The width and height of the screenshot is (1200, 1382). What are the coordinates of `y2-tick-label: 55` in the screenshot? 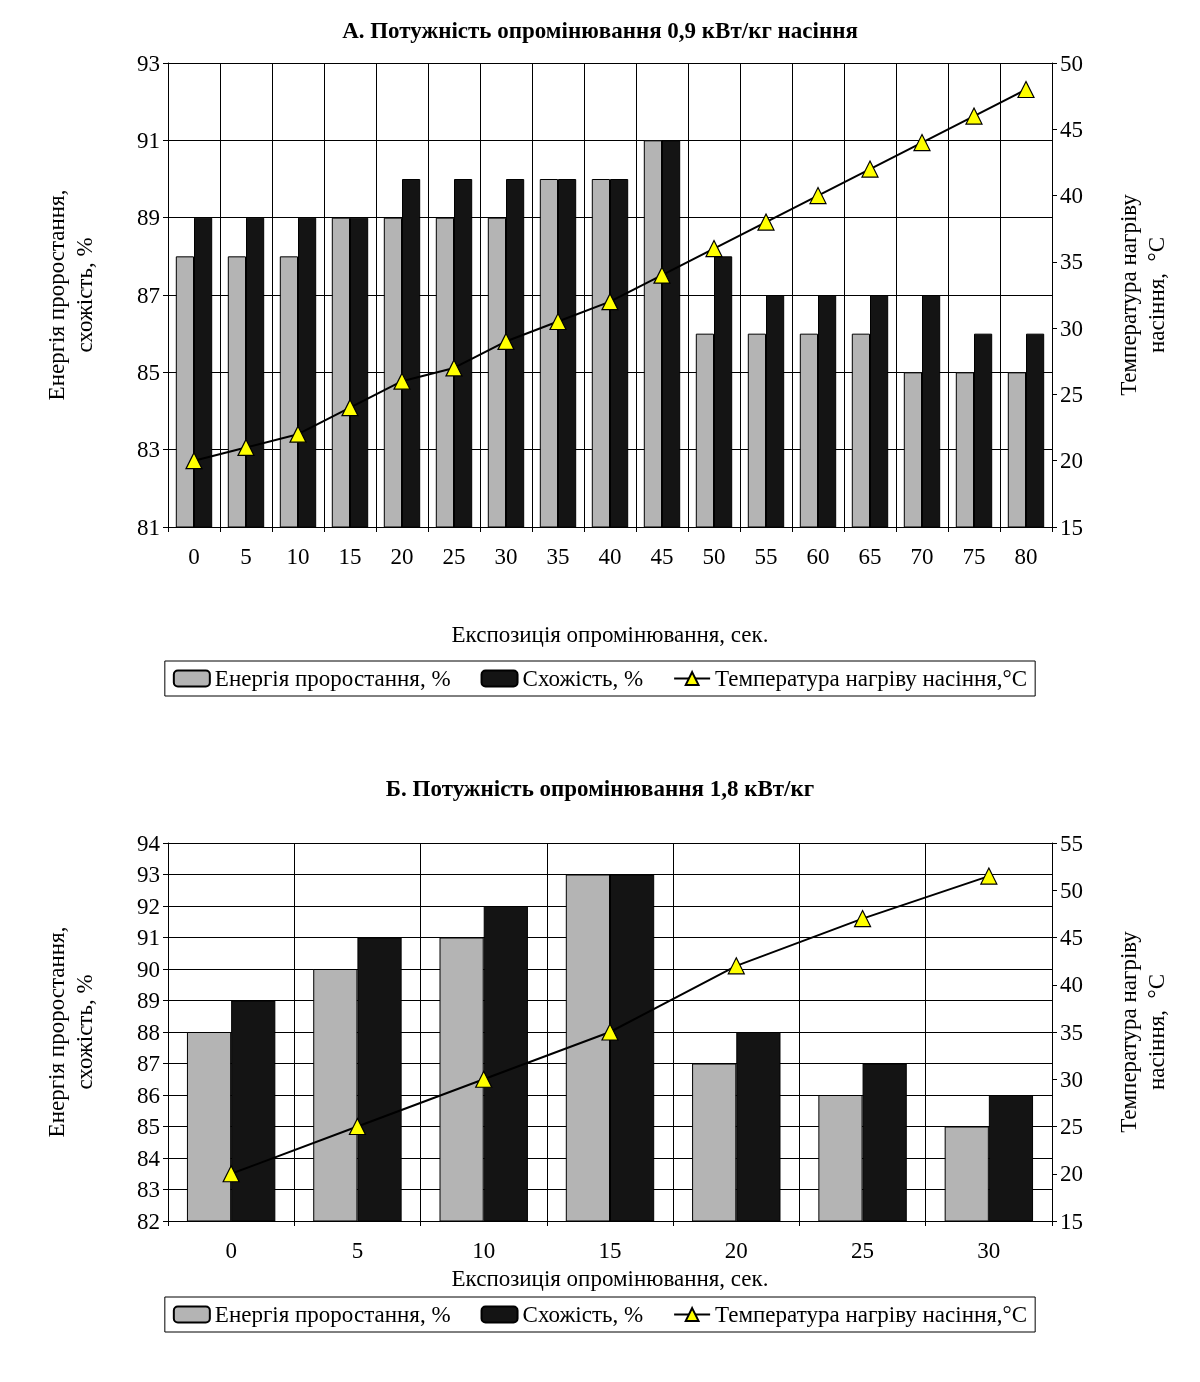 It's located at (1071, 843).